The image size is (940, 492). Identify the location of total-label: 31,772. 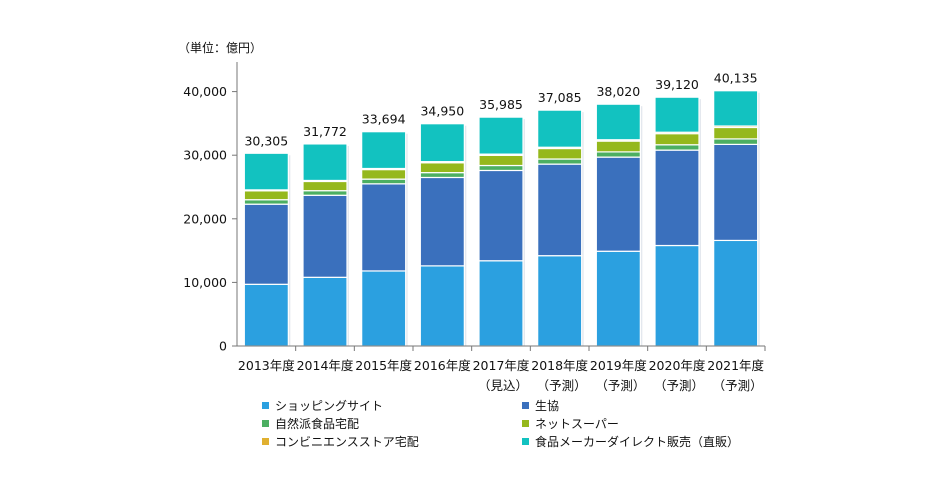
(325, 131).